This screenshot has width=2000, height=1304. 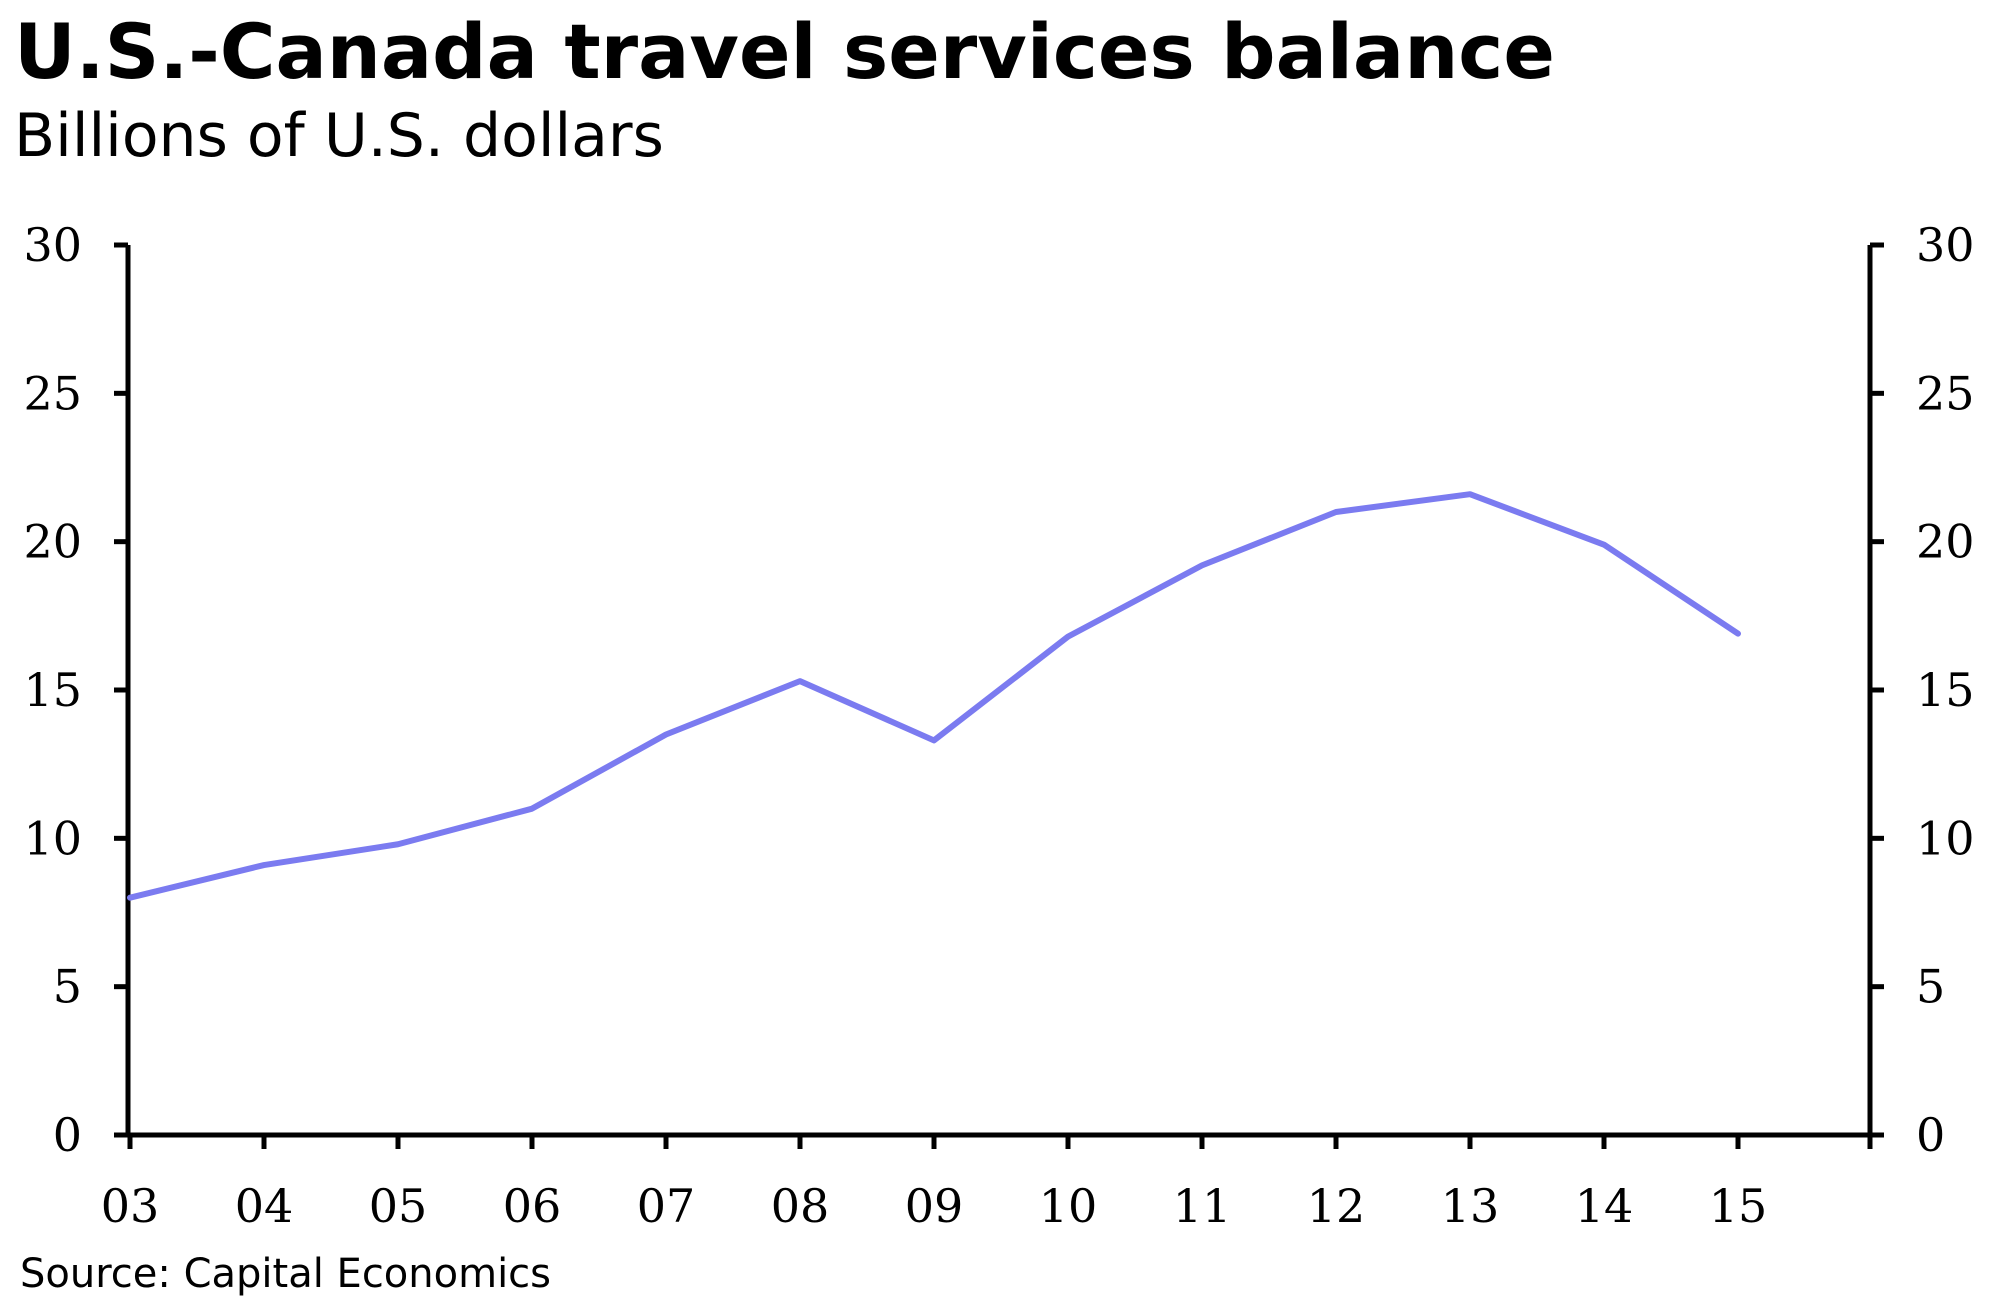 What do you see at coordinates (1945, 690) in the screenshot?
I see `y-tick-label-right: 15` at bounding box center [1945, 690].